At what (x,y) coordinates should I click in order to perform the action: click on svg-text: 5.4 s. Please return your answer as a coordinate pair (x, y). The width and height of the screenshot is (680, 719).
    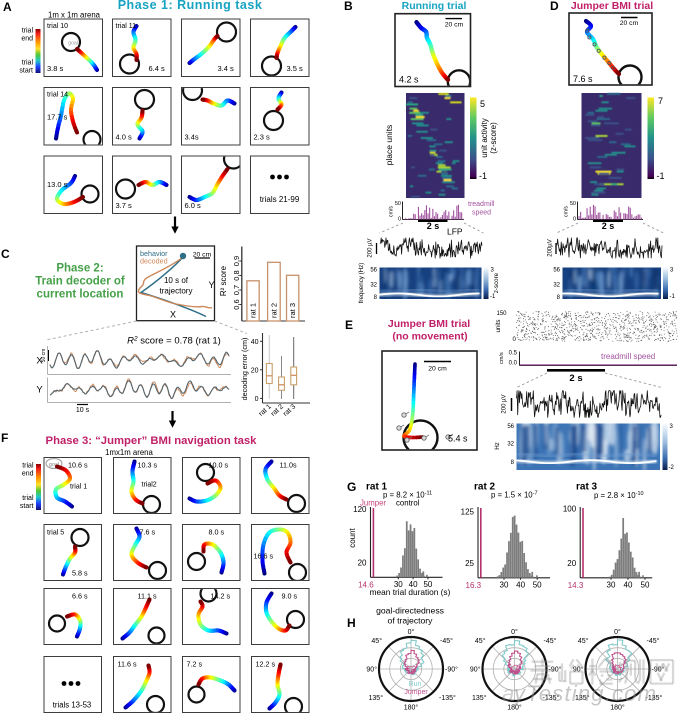
    Looking at the image, I should click on (458, 439).